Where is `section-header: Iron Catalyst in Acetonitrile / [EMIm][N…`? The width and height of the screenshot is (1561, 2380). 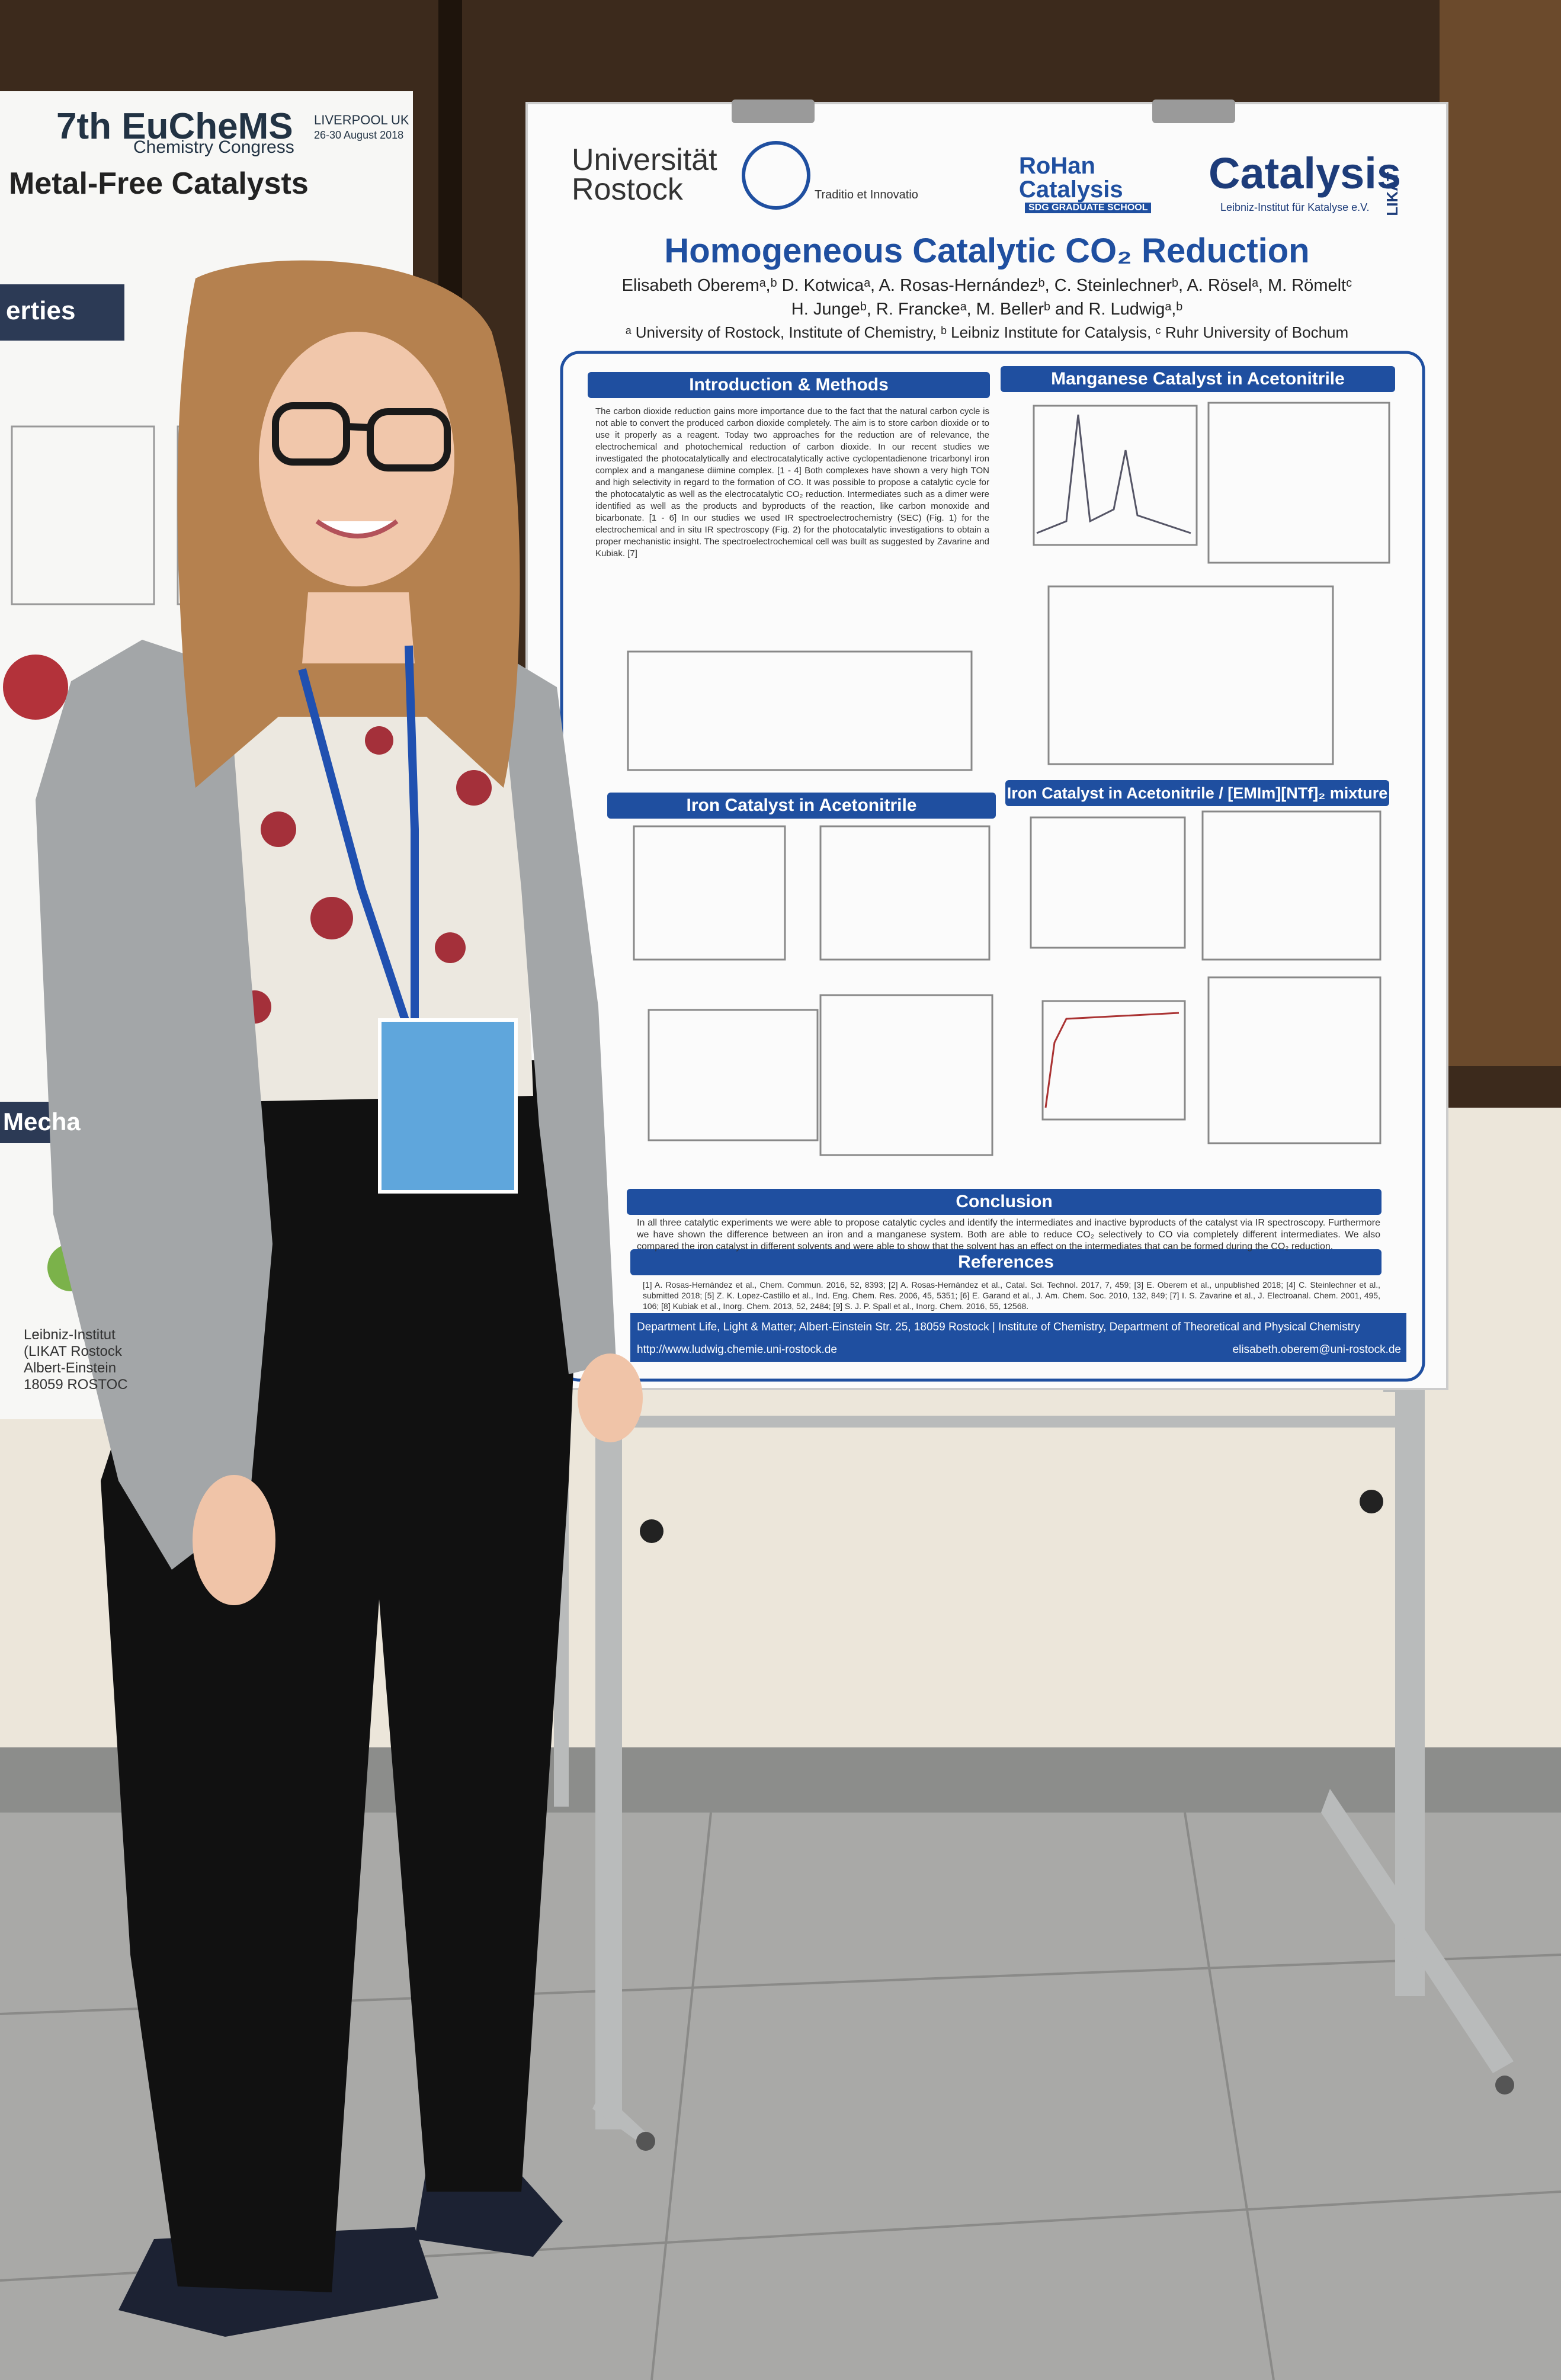
section-header: Iron Catalyst in Acetonitrile / [EMIm][N… is located at coordinates (1197, 793).